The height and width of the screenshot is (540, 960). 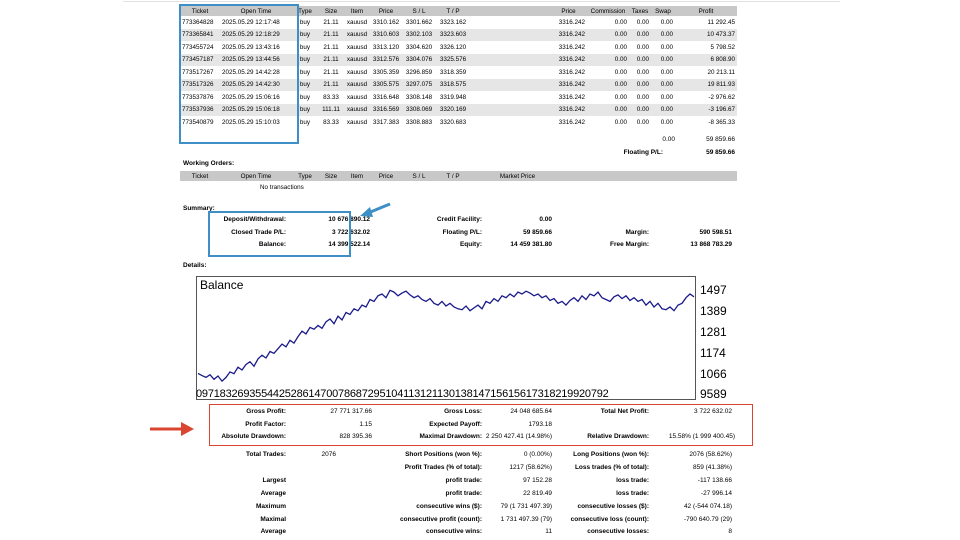 What do you see at coordinates (253, 436) in the screenshot?
I see `abs-dd-label: Absolute Drawdown:` at bounding box center [253, 436].